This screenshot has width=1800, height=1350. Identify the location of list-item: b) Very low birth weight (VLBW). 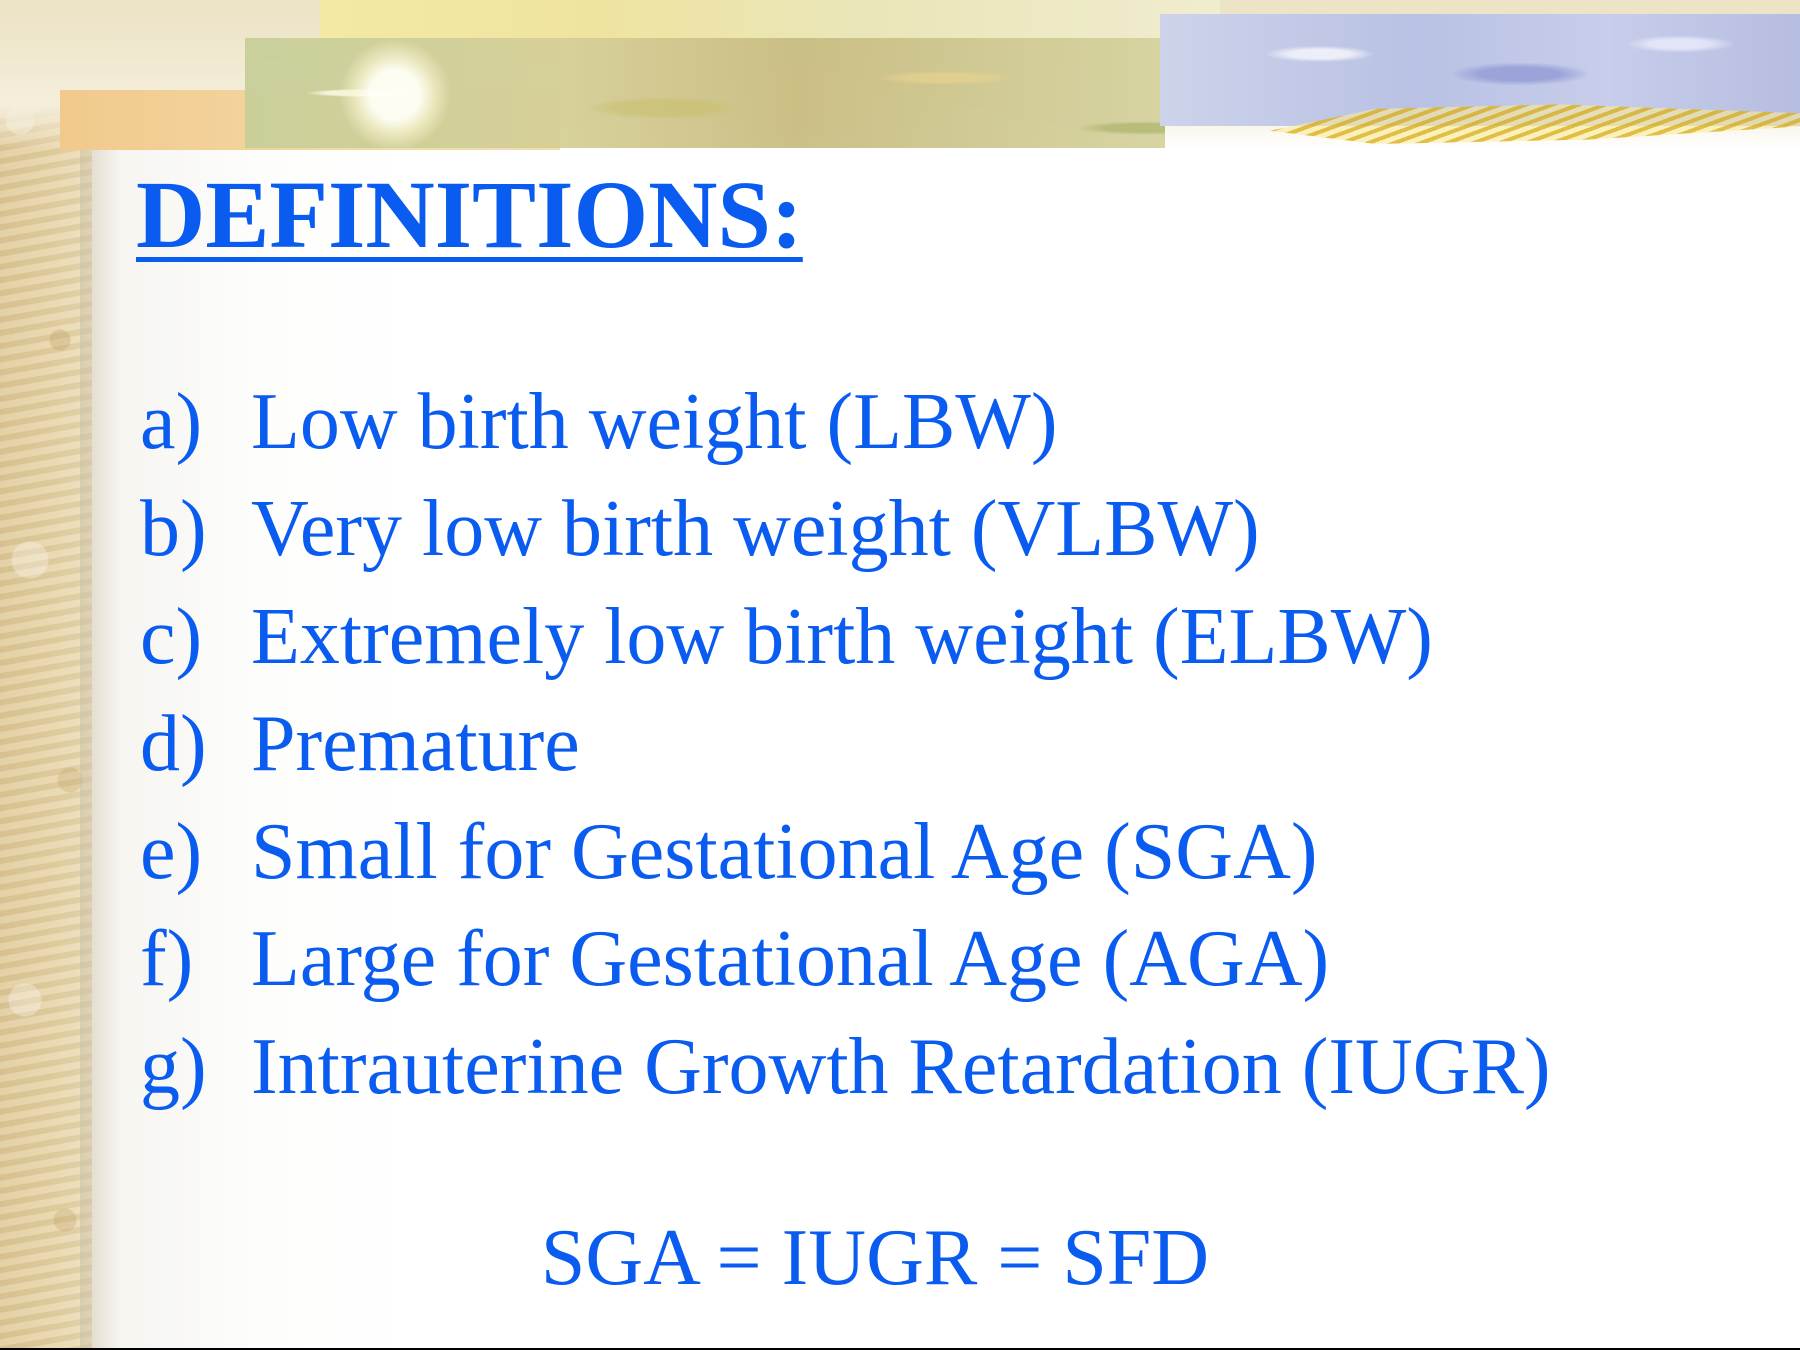
(845, 530).